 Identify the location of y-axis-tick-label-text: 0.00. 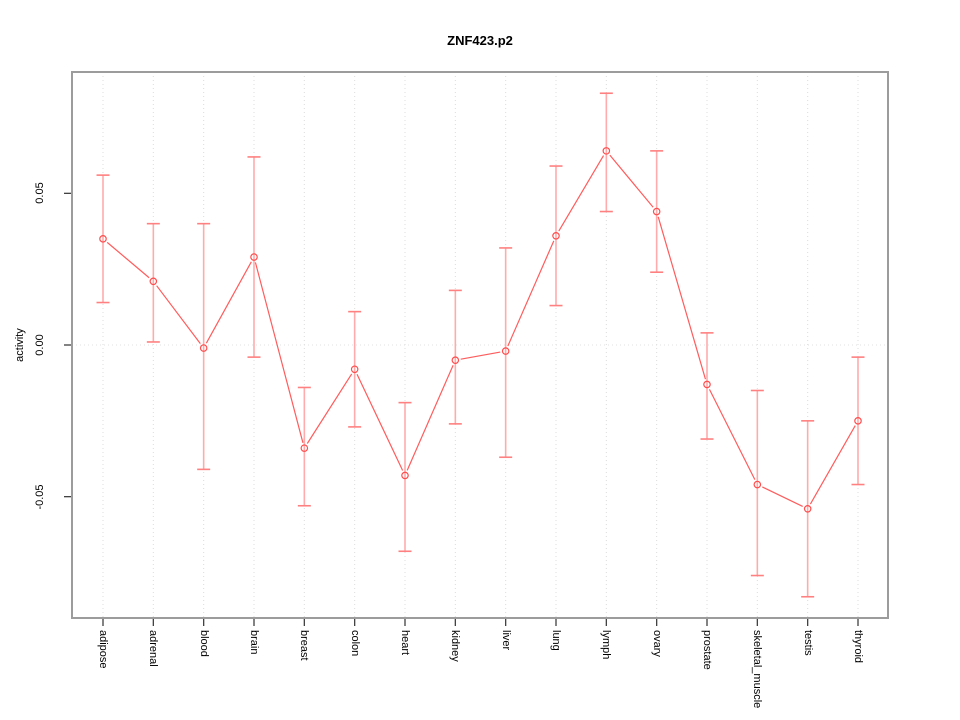
(40, 345).